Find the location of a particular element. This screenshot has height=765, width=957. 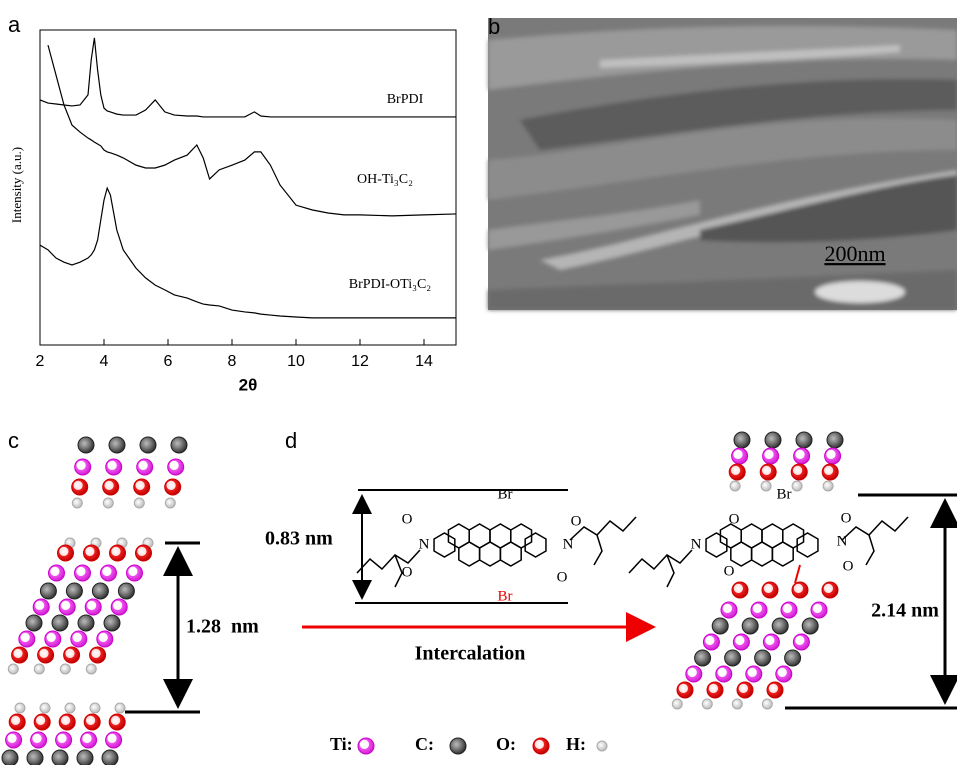

y-axis-label: Intensity (a.u.) is located at coordinates (16, 185).